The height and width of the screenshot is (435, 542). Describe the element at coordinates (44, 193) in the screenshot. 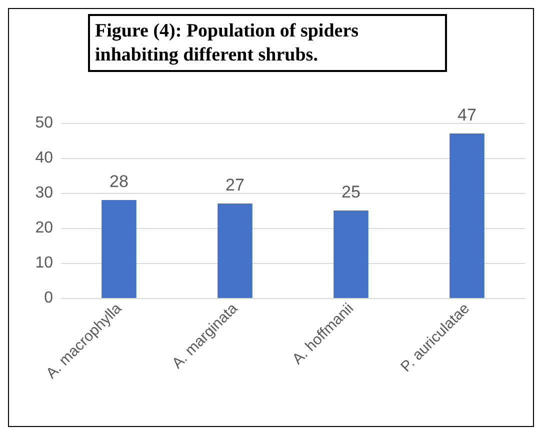

I see `y-tick-label: 30` at that location.